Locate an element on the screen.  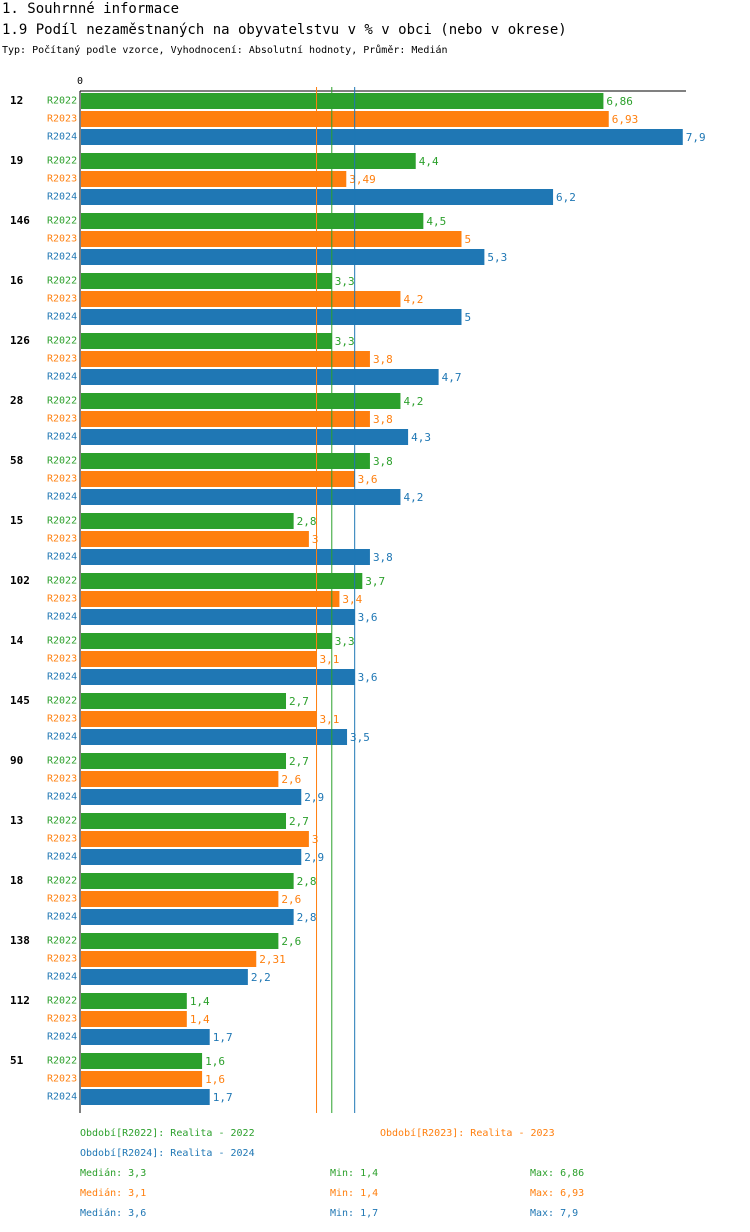
data-label-r2022: 4,2 is located at coordinates (413, 401).